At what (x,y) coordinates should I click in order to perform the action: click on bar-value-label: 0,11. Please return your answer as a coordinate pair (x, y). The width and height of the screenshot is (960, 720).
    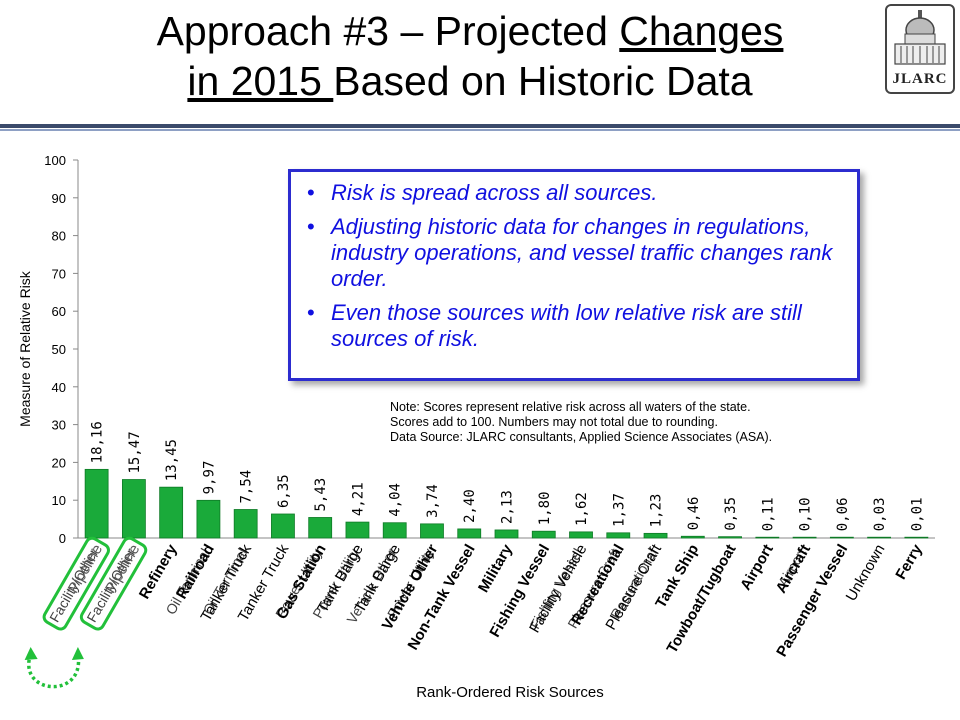
    Looking at the image, I should click on (768, 514).